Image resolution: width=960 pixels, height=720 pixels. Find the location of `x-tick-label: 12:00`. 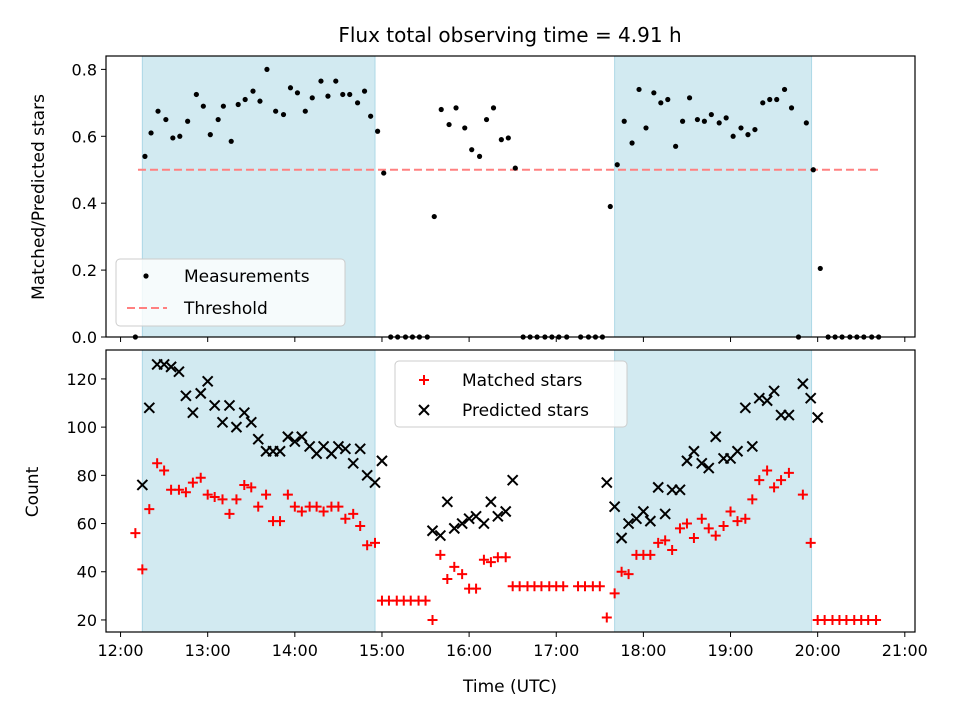

x-tick-label: 12:00 is located at coordinates (120, 650).